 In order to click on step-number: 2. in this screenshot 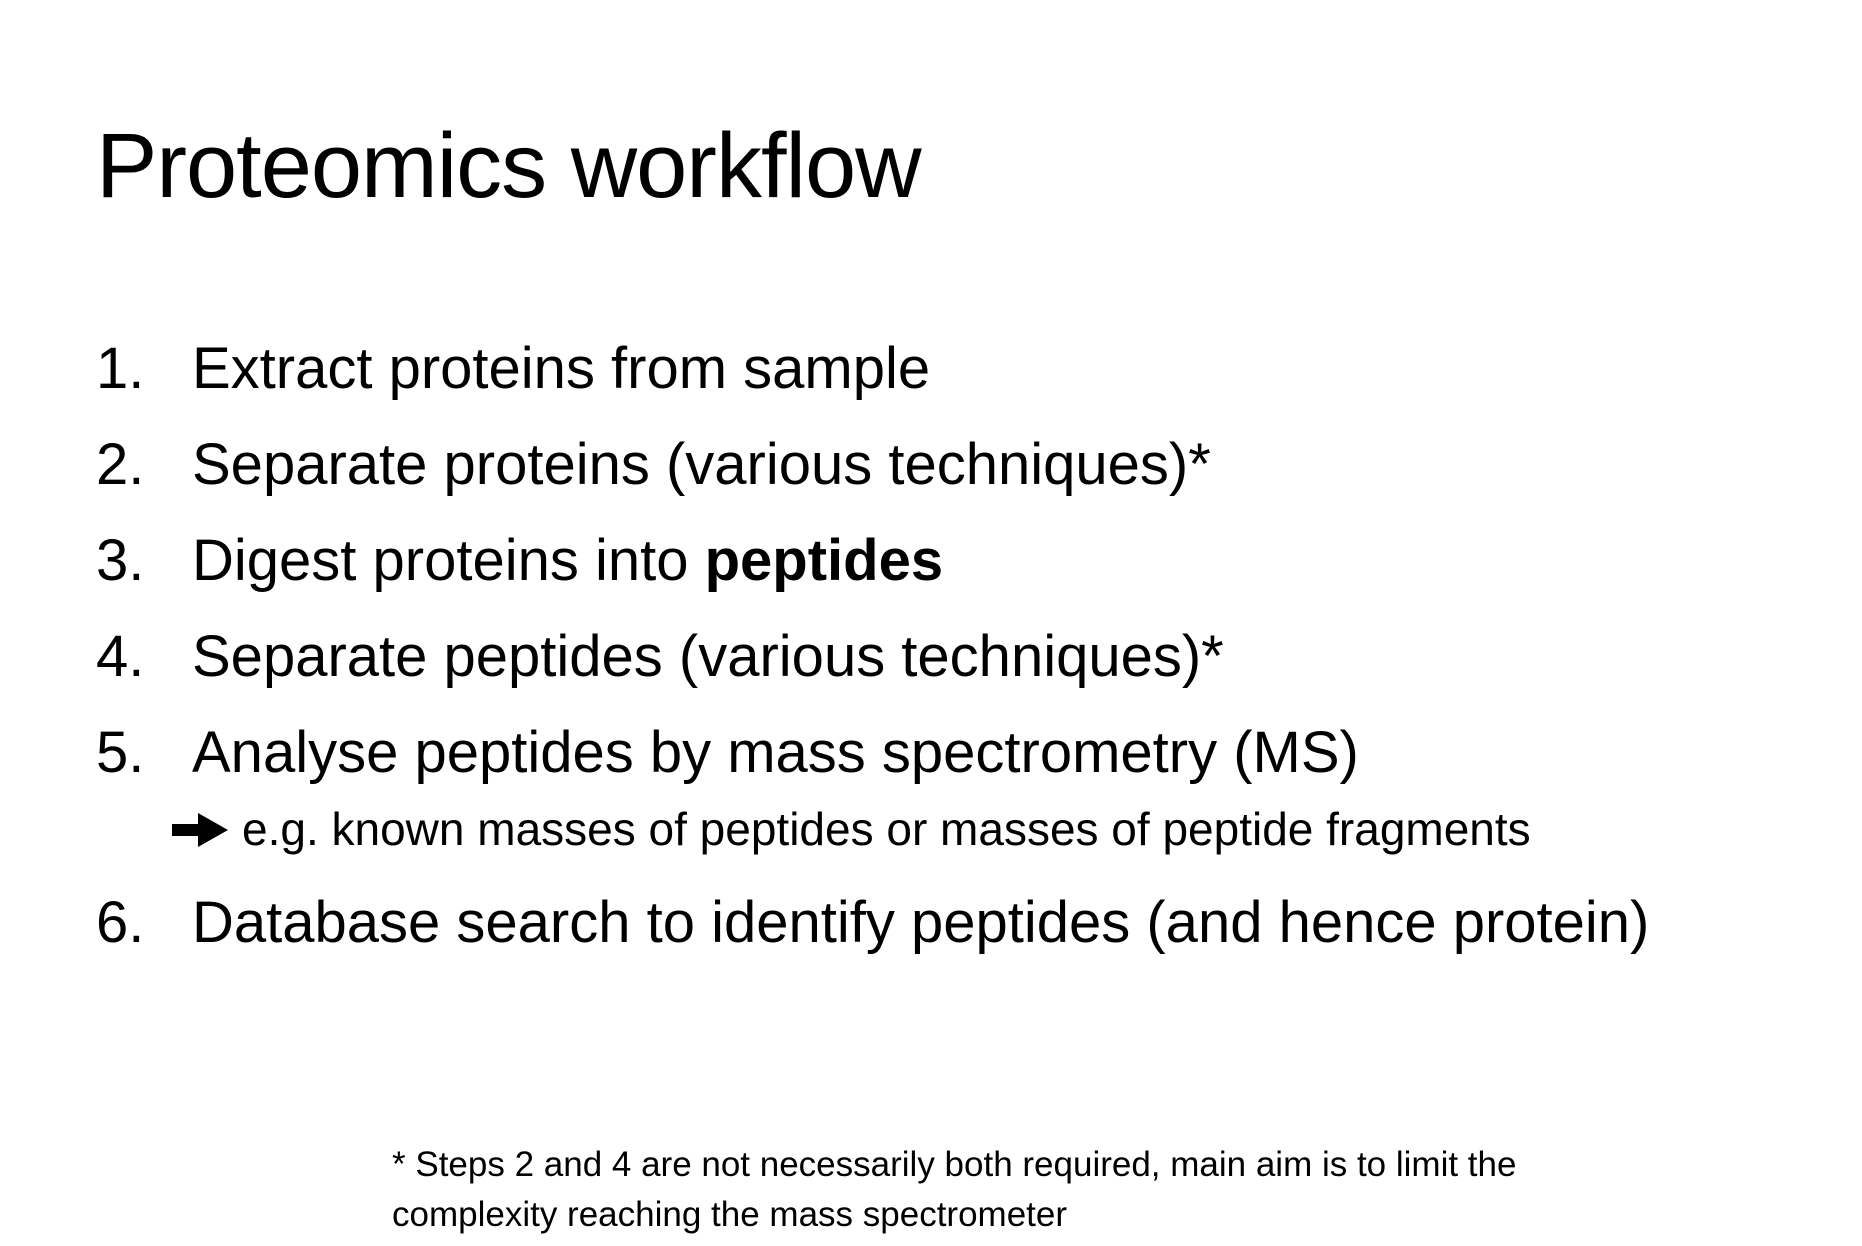, I will do `click(120, 464)`.